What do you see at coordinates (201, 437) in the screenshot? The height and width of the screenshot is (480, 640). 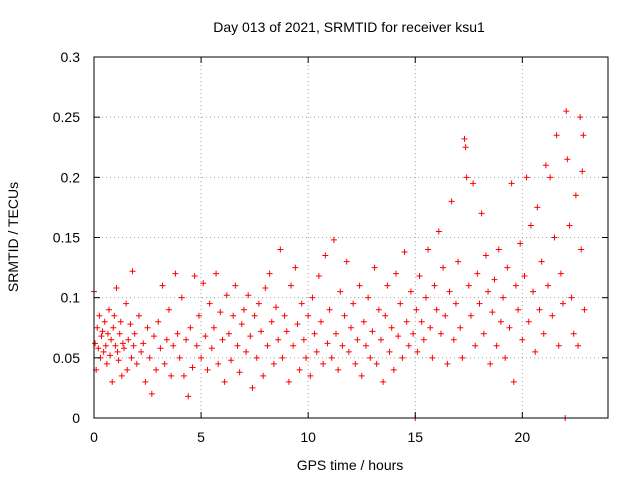 I see `x-tick-label: 5` at bounding box center [201, 437].